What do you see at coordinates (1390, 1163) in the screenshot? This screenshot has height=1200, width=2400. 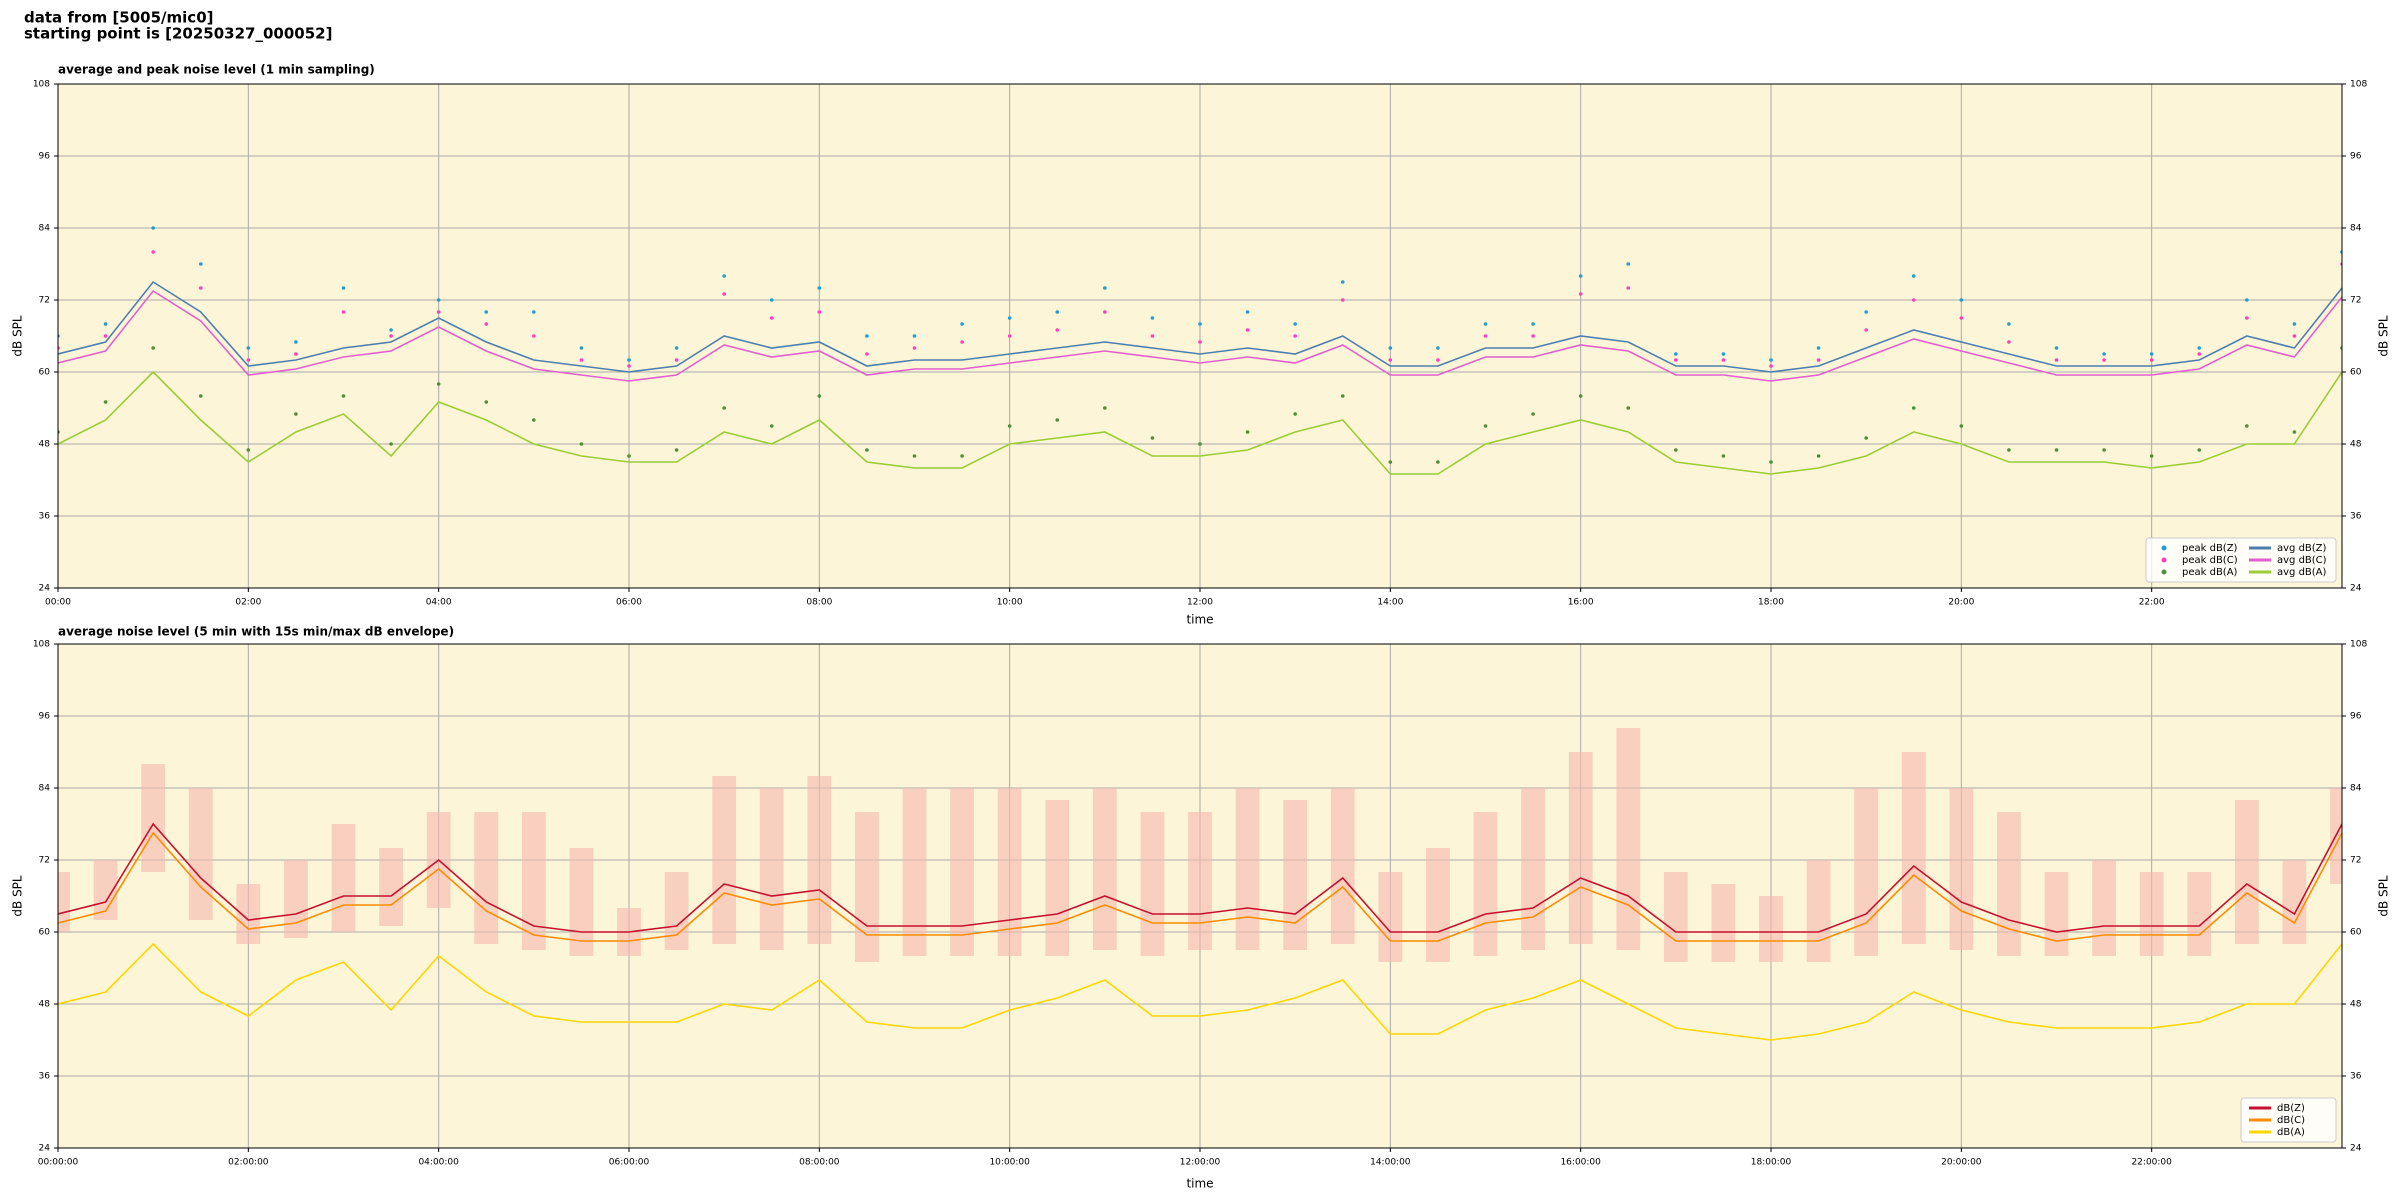 I see `x-tick-label: 14:00:00` at bounding box center [1390, 1163].